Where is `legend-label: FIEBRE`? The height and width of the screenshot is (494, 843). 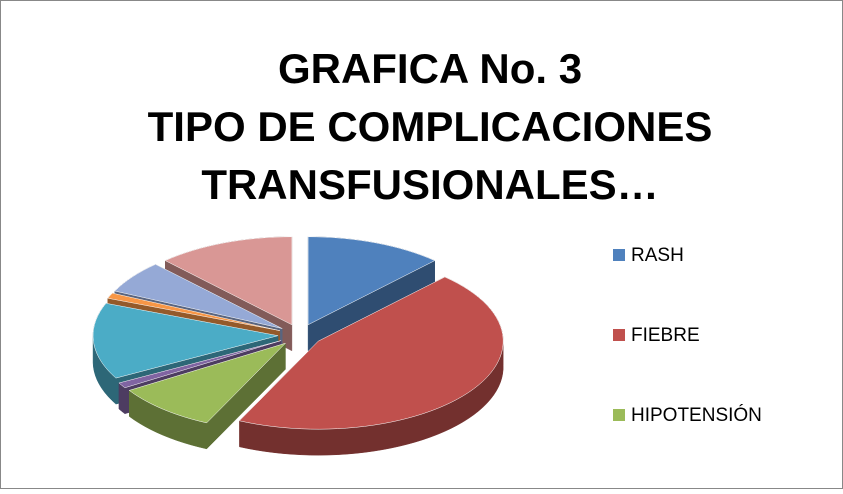 legend-label: FIEBRE is located at coordinates (665, 335).